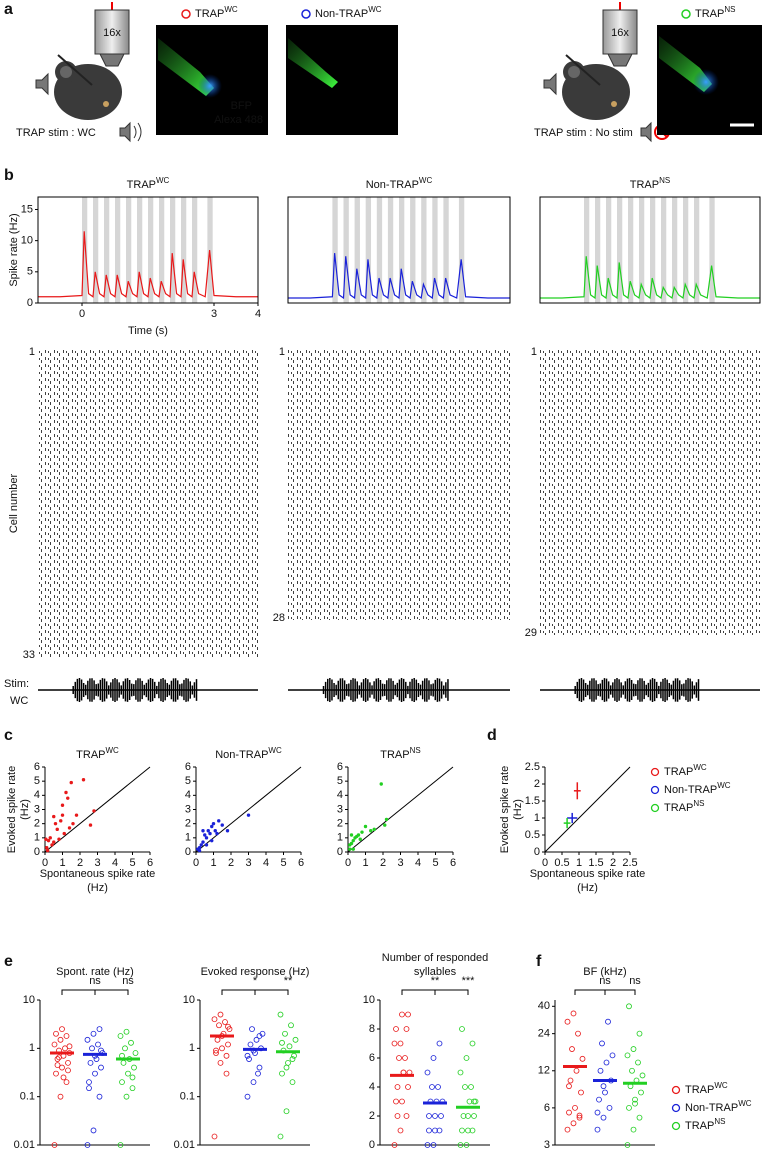  I want to click on row-label: 29, so click(531, 633).